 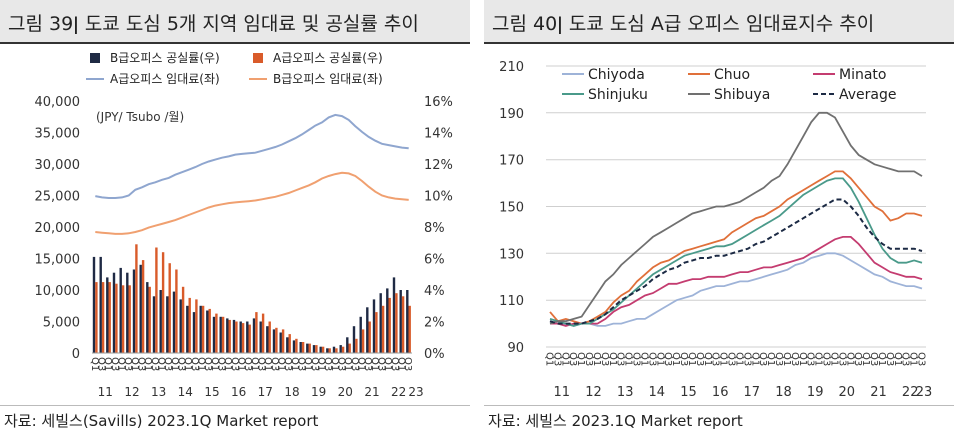 What do you see at coordinates (511, 301) in the screenshot?
I see `y-tick-label: 110` at bounding box center [511, 301].